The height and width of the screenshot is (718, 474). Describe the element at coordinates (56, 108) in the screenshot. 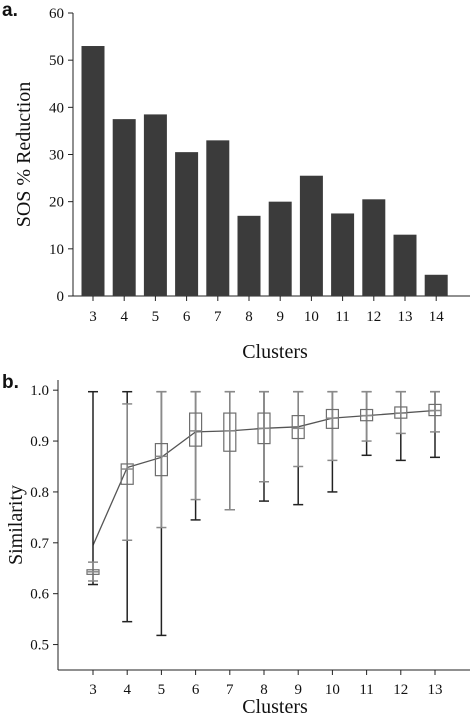

I see `y-tick-label: 40` at that location.